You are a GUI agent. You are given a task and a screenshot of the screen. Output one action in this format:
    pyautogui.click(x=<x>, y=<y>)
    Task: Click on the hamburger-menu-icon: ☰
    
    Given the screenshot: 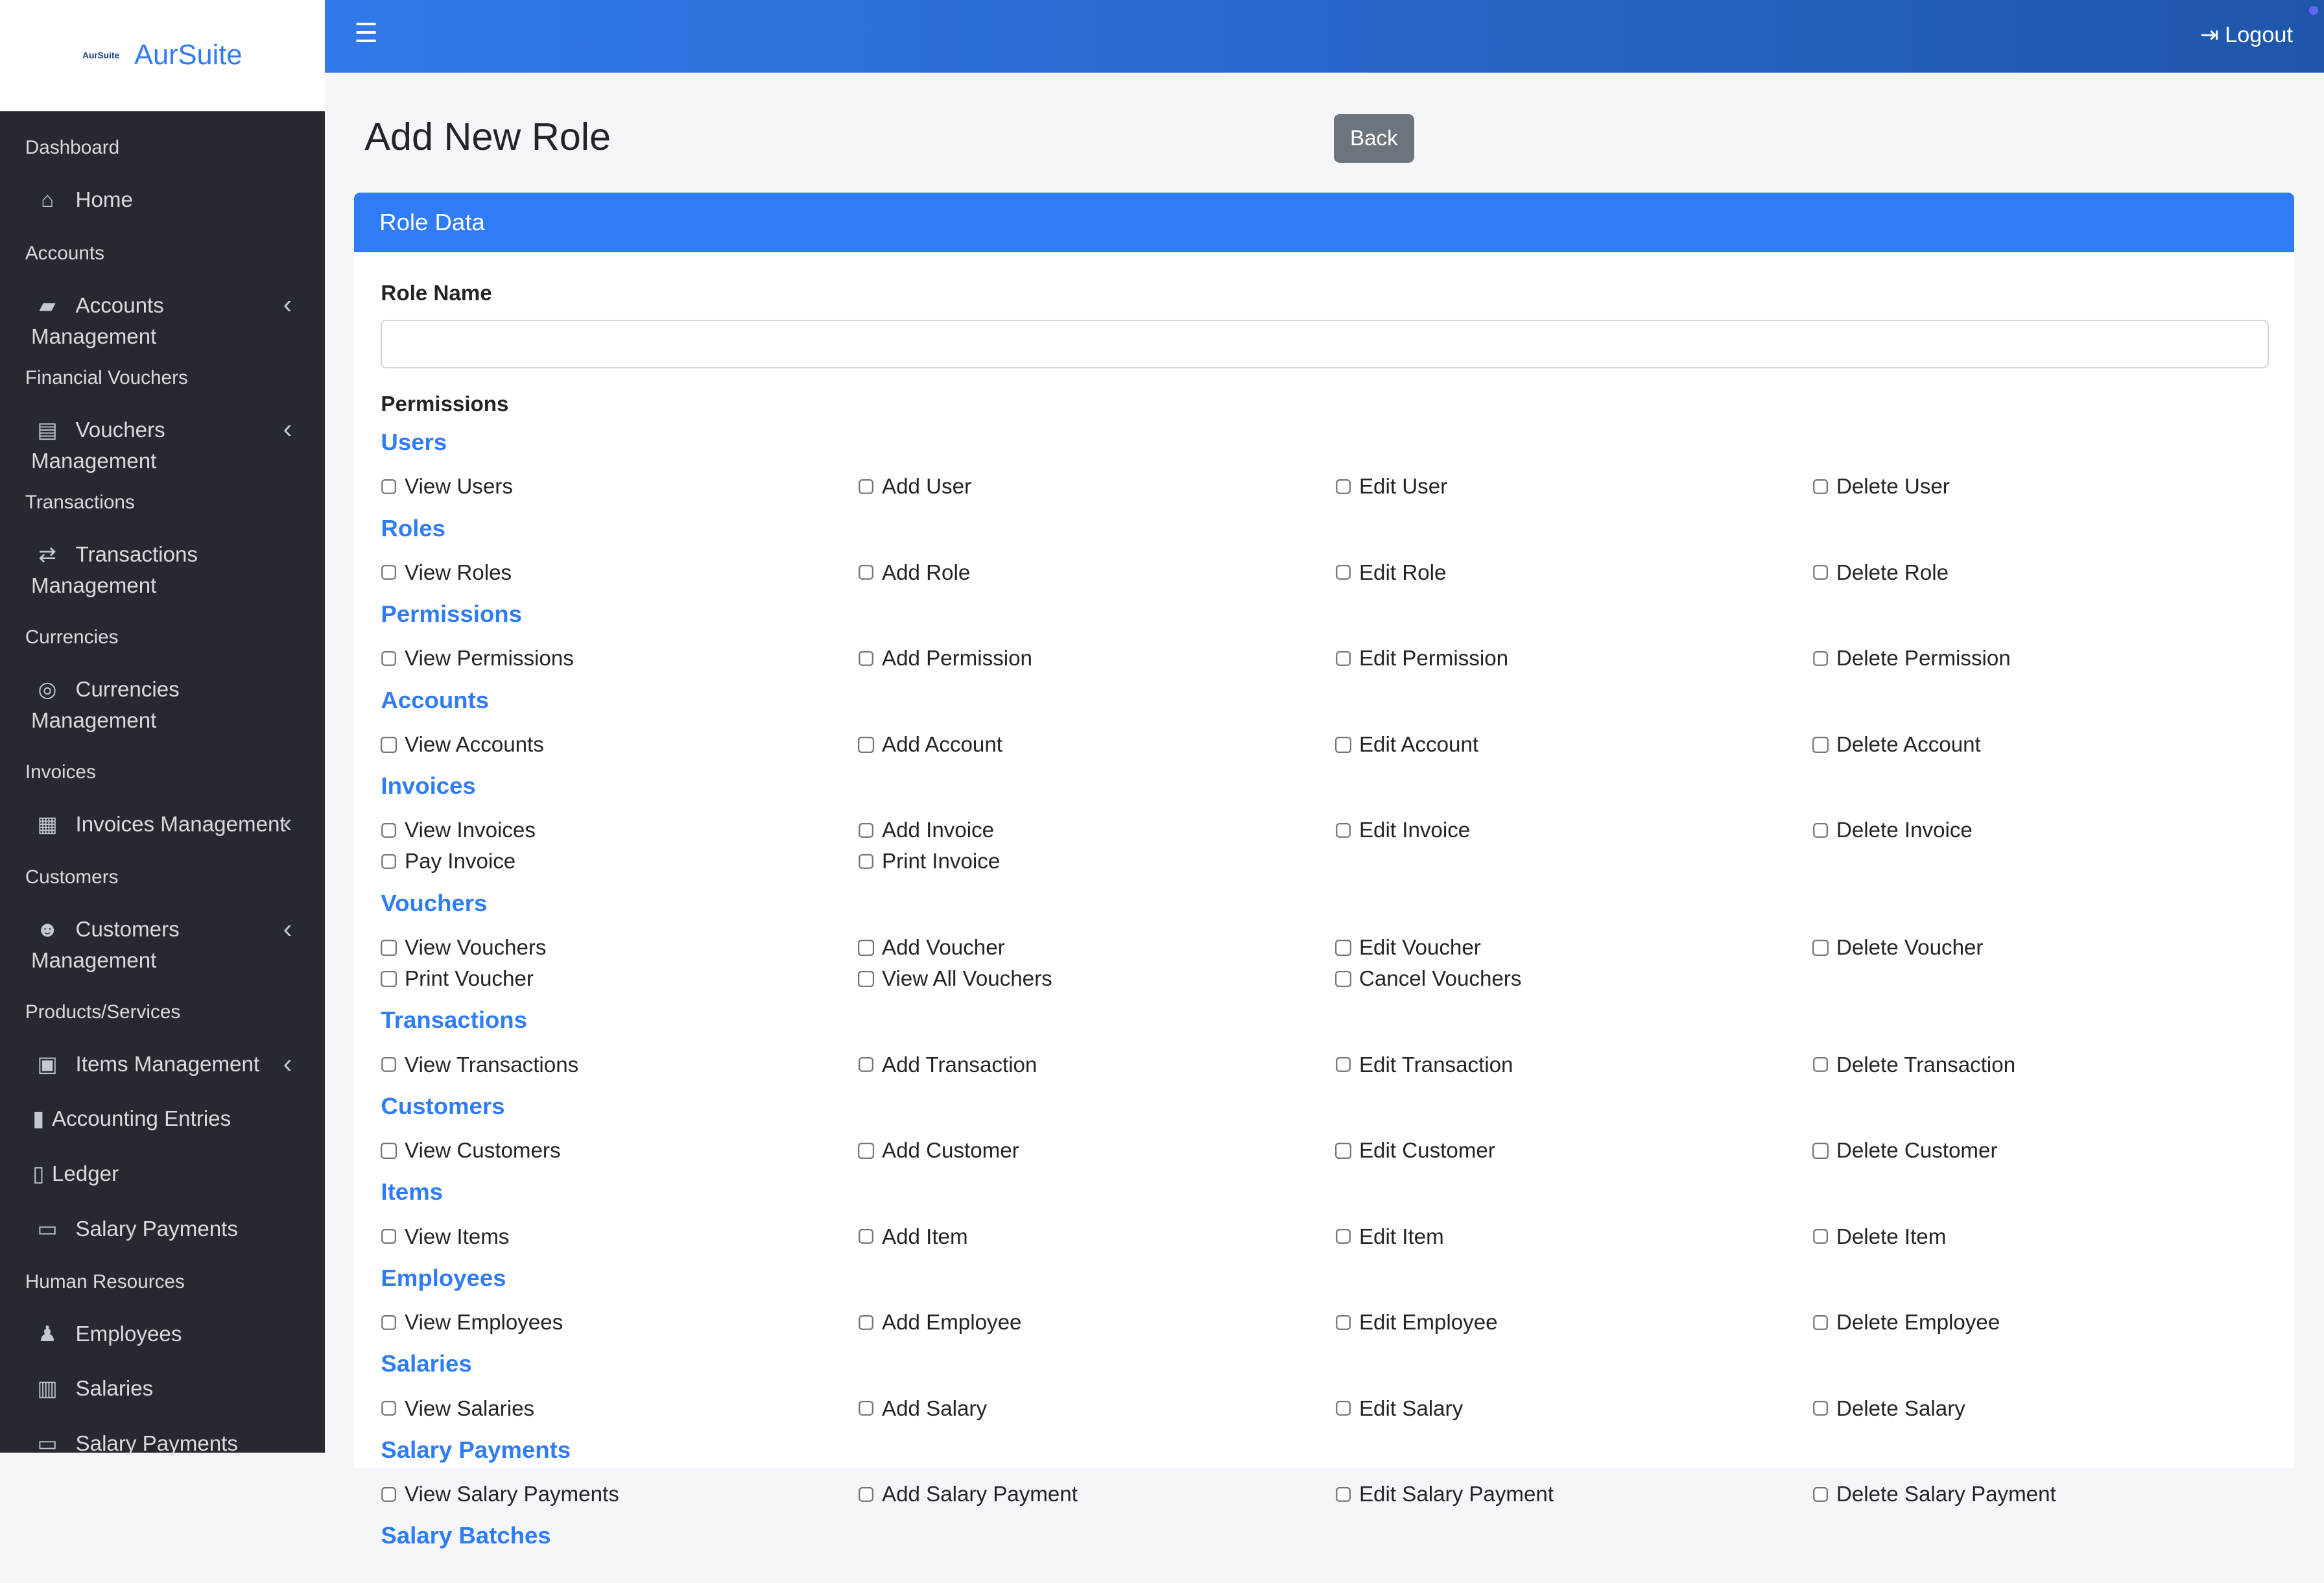 What is the action you would take?
    pyautogui.click(x=366, y=33)
    